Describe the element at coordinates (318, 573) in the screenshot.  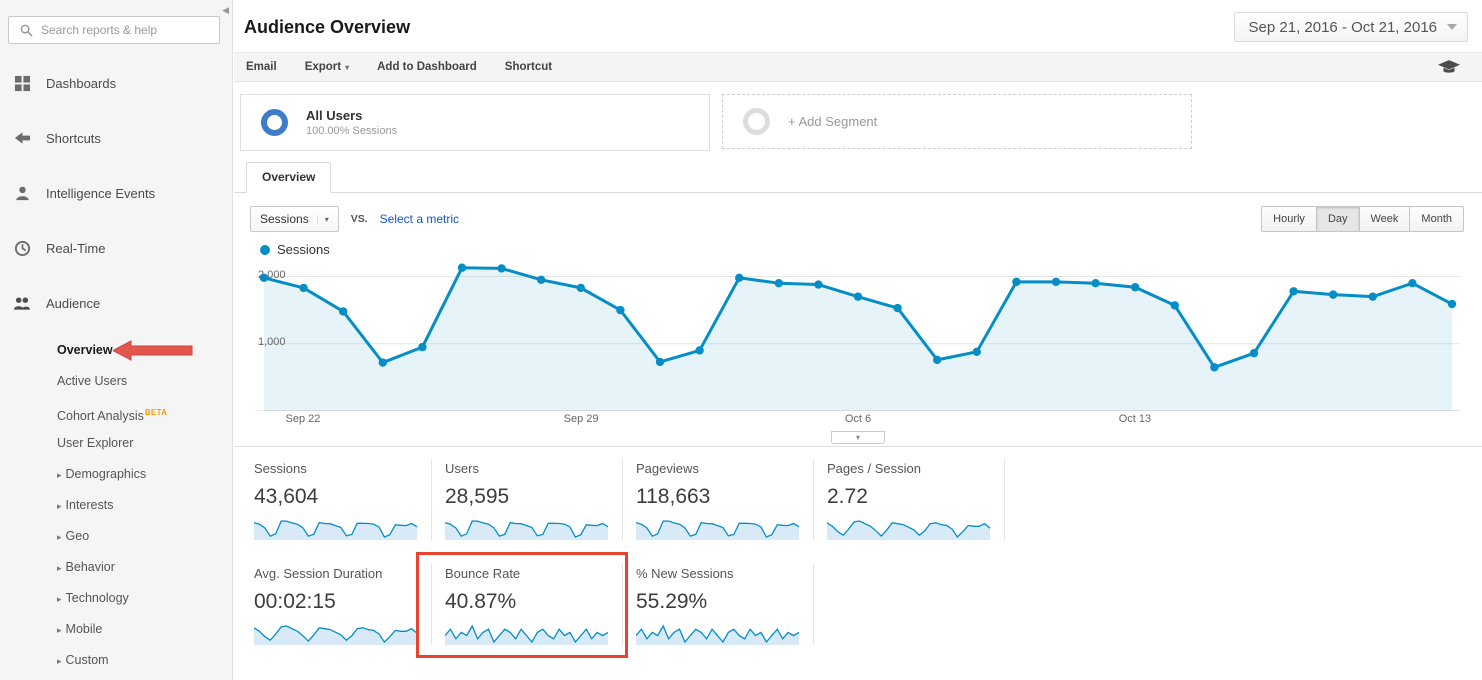
I see `metric-label: Avg. Session Duration` at that location.